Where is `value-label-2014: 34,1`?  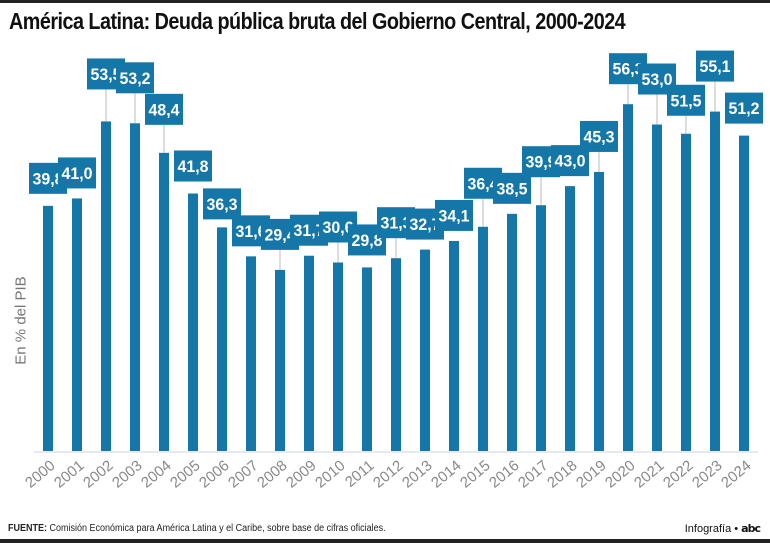 value-label-2014: 34,1 is located at coordinates (454, 215).